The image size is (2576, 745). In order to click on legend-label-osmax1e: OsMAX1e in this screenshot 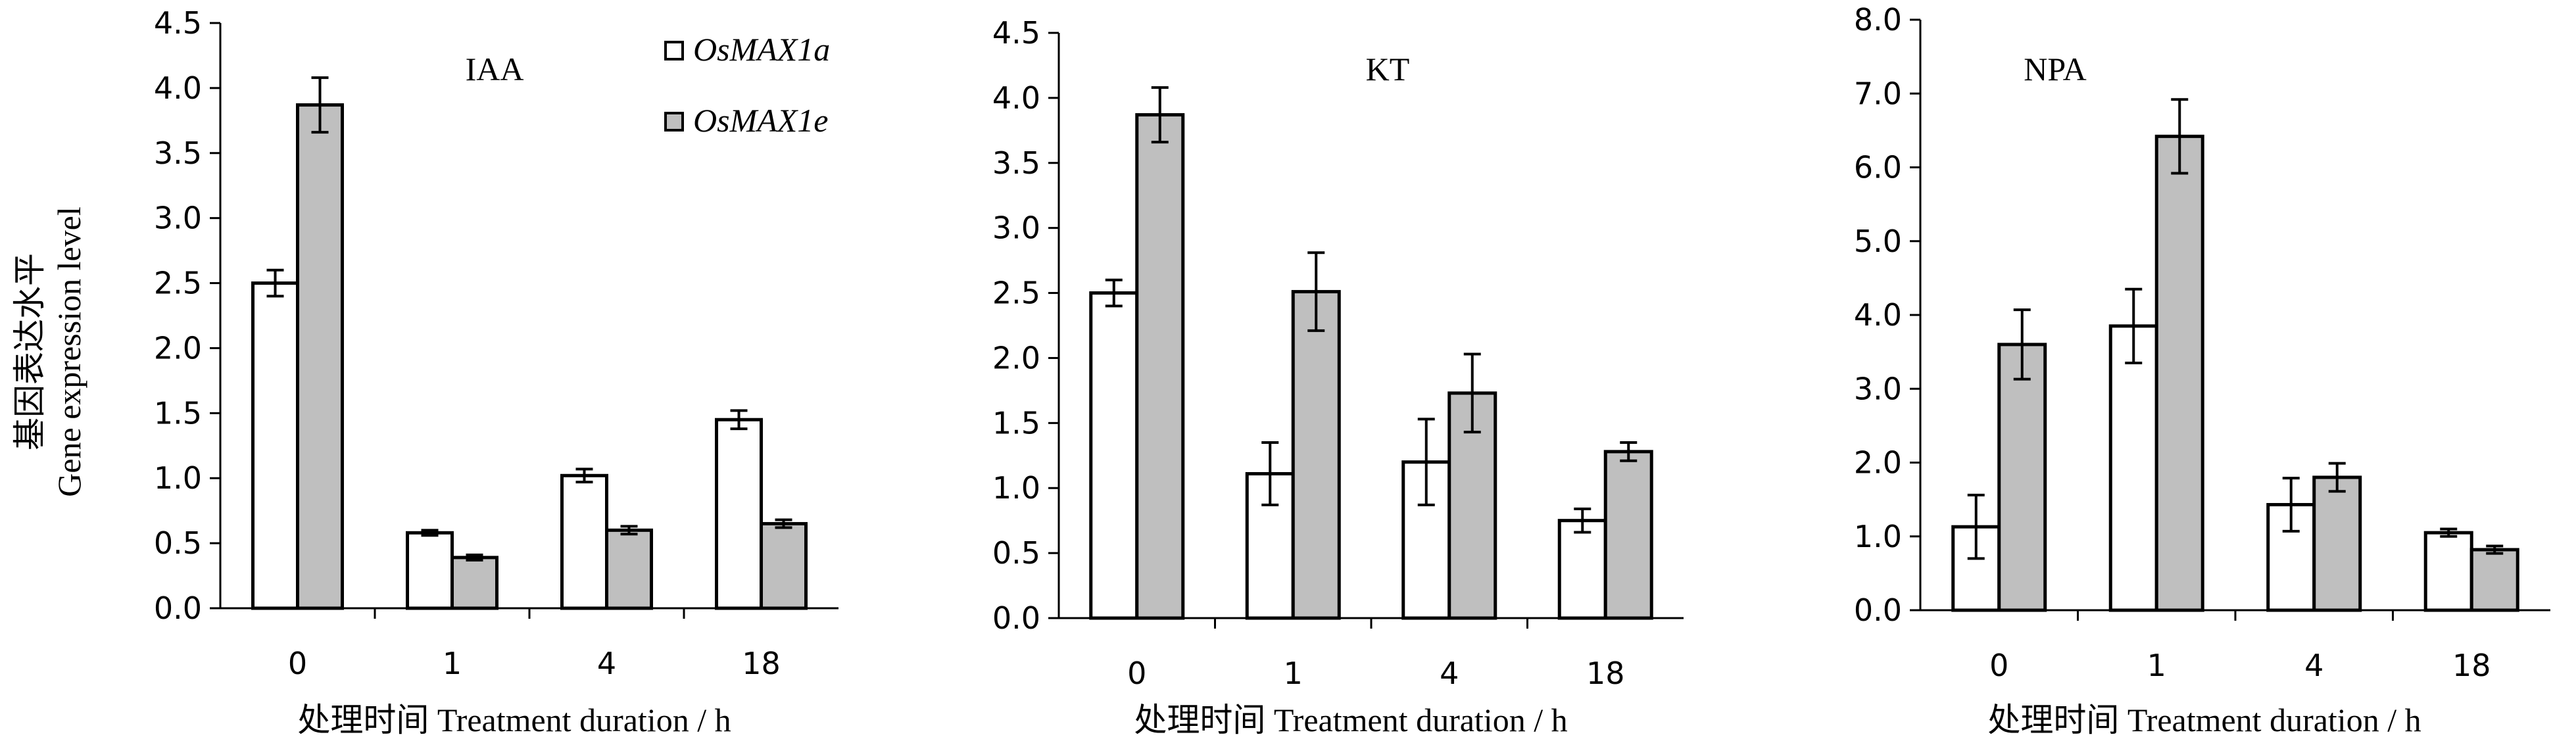, I will do `click(761, 120)`.